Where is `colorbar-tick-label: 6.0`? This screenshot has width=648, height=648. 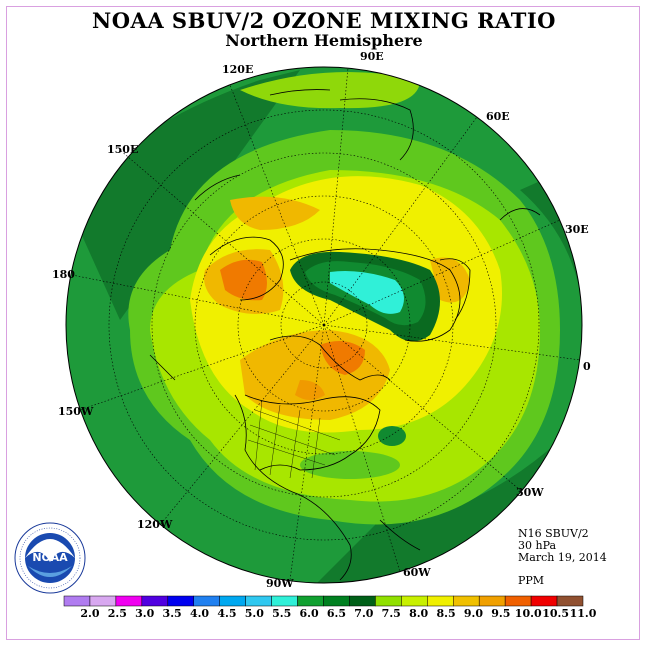
colorbar-tick-label: 6.0 is located at coordinates (309, 613).